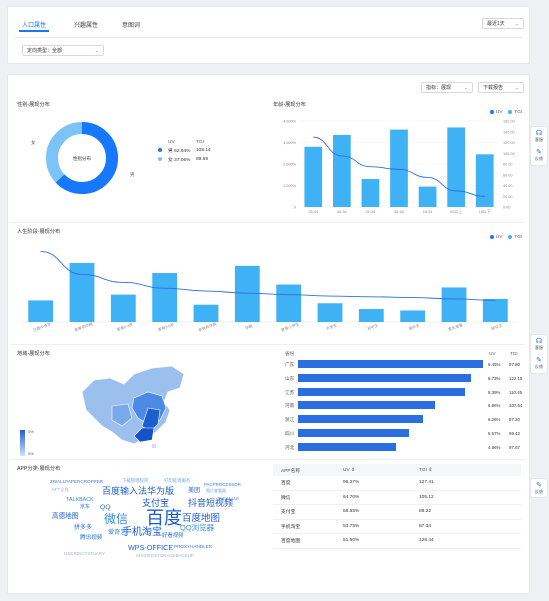 This screenshot has height=601, width=549. I want to click on metric-select: 指标：展现 ⌄, so click(447, 87).